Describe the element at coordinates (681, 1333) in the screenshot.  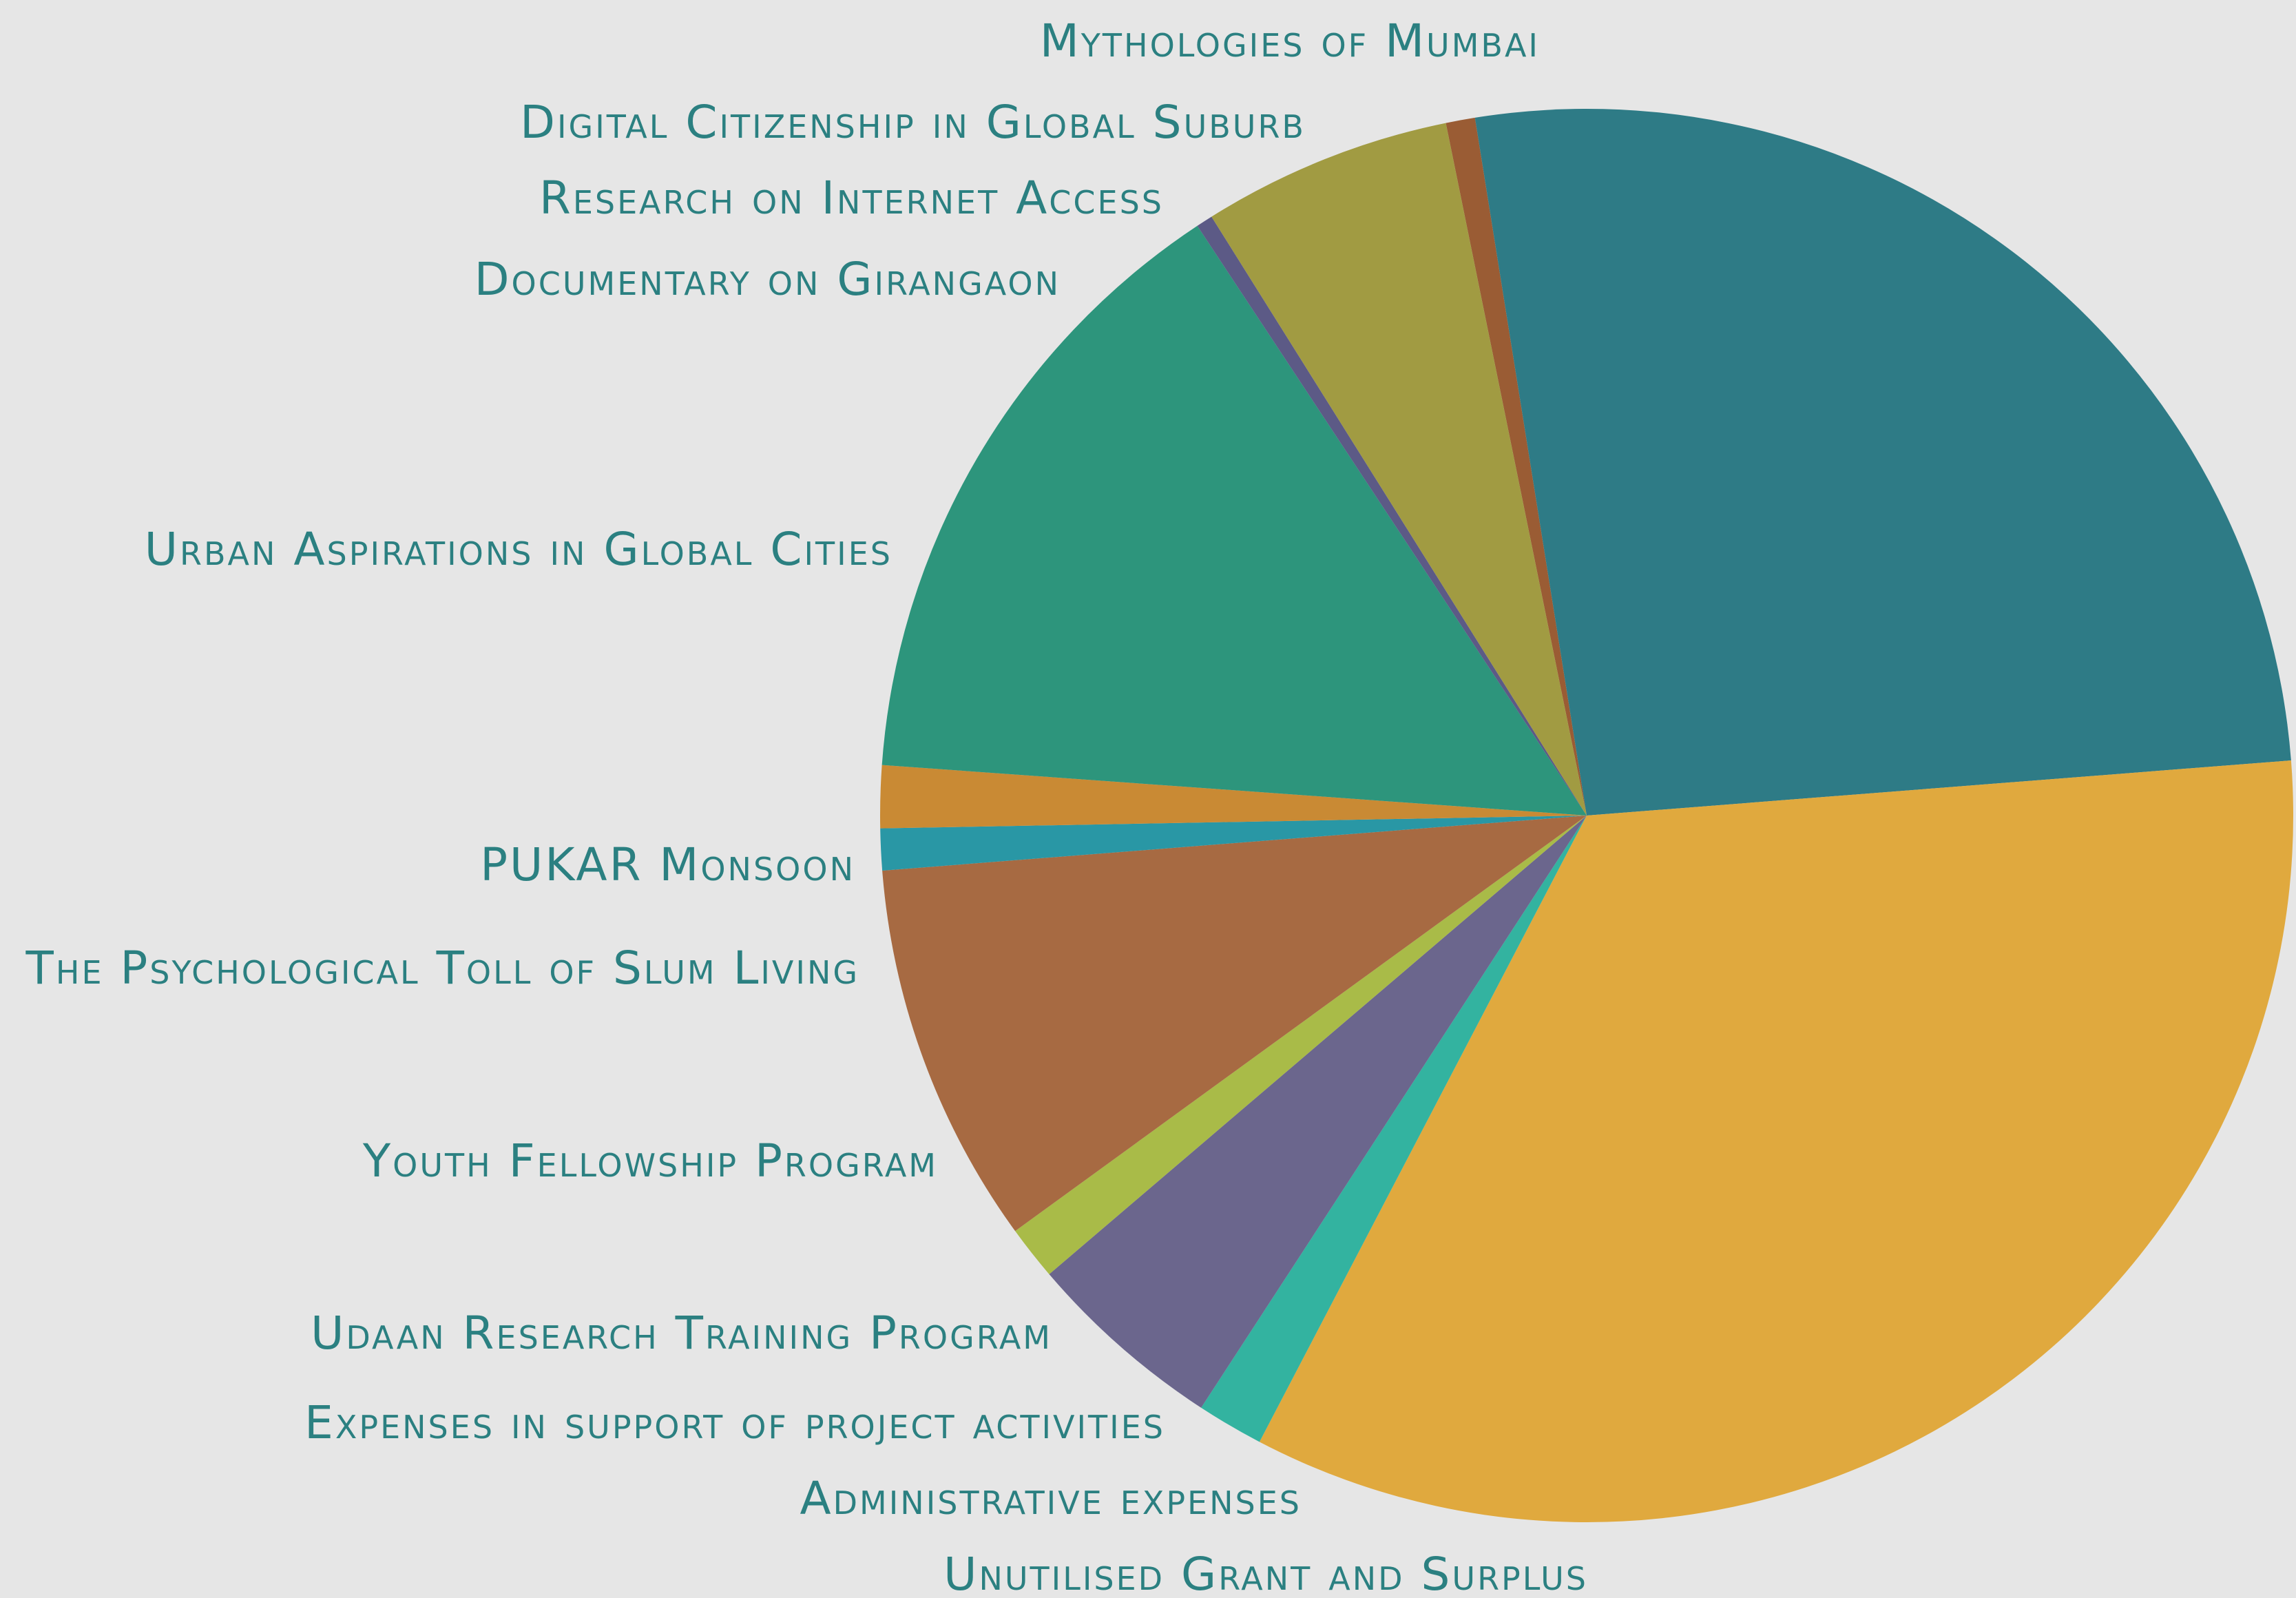
I see `slice-label-6: Udaan Research Training Program` at that location.